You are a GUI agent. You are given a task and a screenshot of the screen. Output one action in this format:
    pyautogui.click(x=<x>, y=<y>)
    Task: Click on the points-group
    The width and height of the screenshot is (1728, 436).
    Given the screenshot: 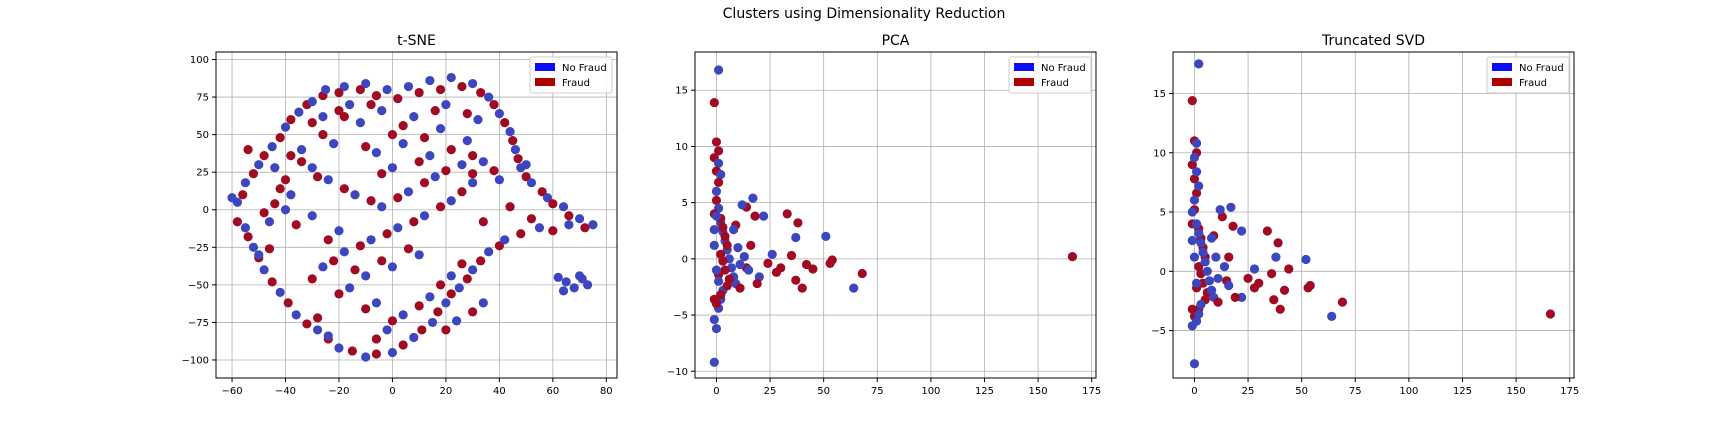 What is the action you would take?
    pyautogui.click(x=893, y=216)
    